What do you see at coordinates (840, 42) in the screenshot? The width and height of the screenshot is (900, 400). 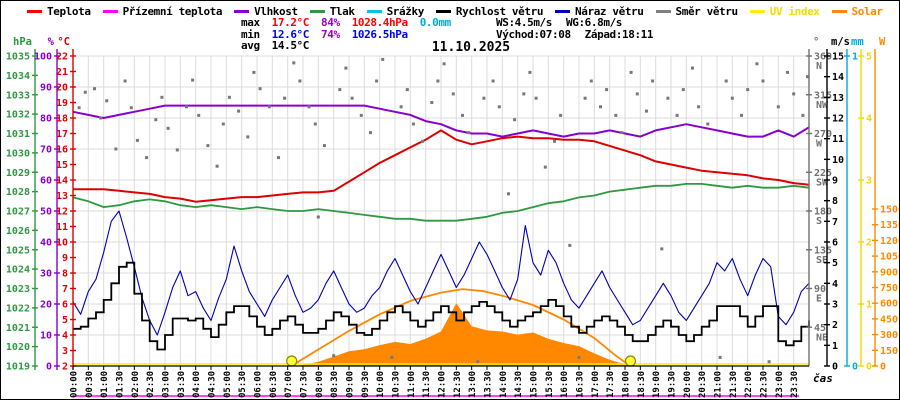 I see `axis-unit-label: m/s` at bounding box center [840, 42].